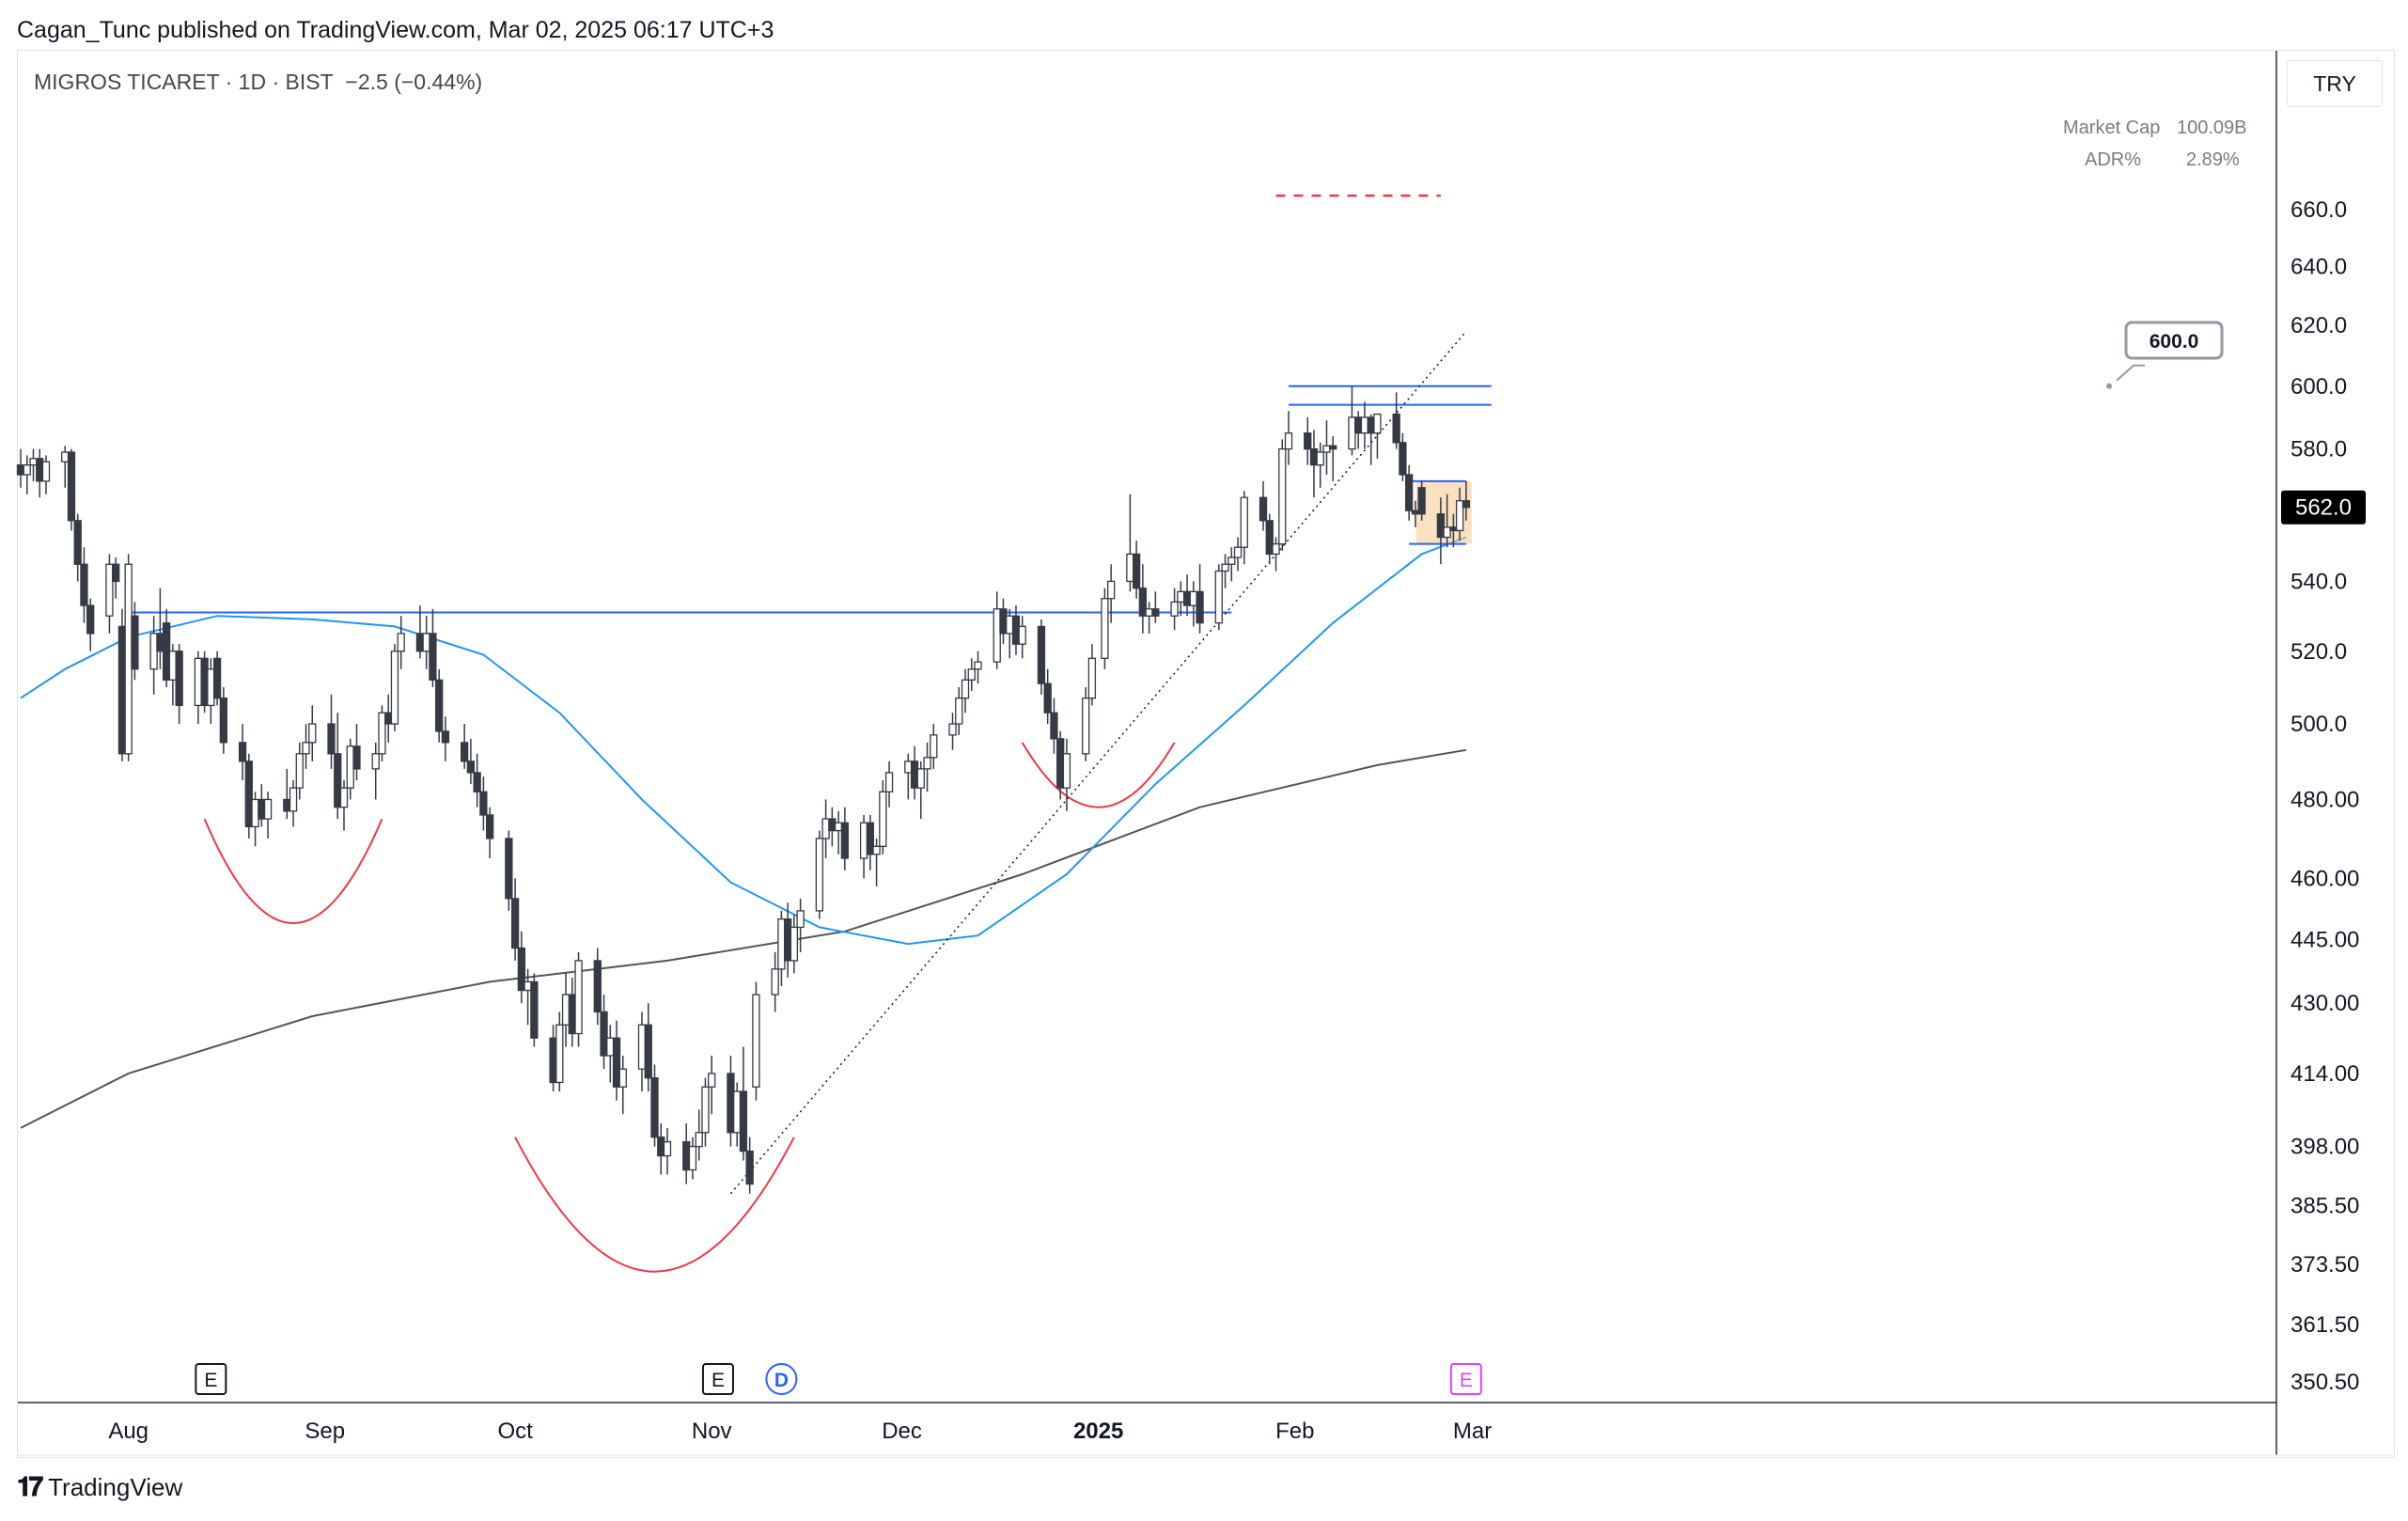 Image resolution: width=2408 pixels, height=1521 pixels. What do you see at coordinates (2174, 341) in the screenshot?
I see `callout-box` at bounding box center [2174, 341].